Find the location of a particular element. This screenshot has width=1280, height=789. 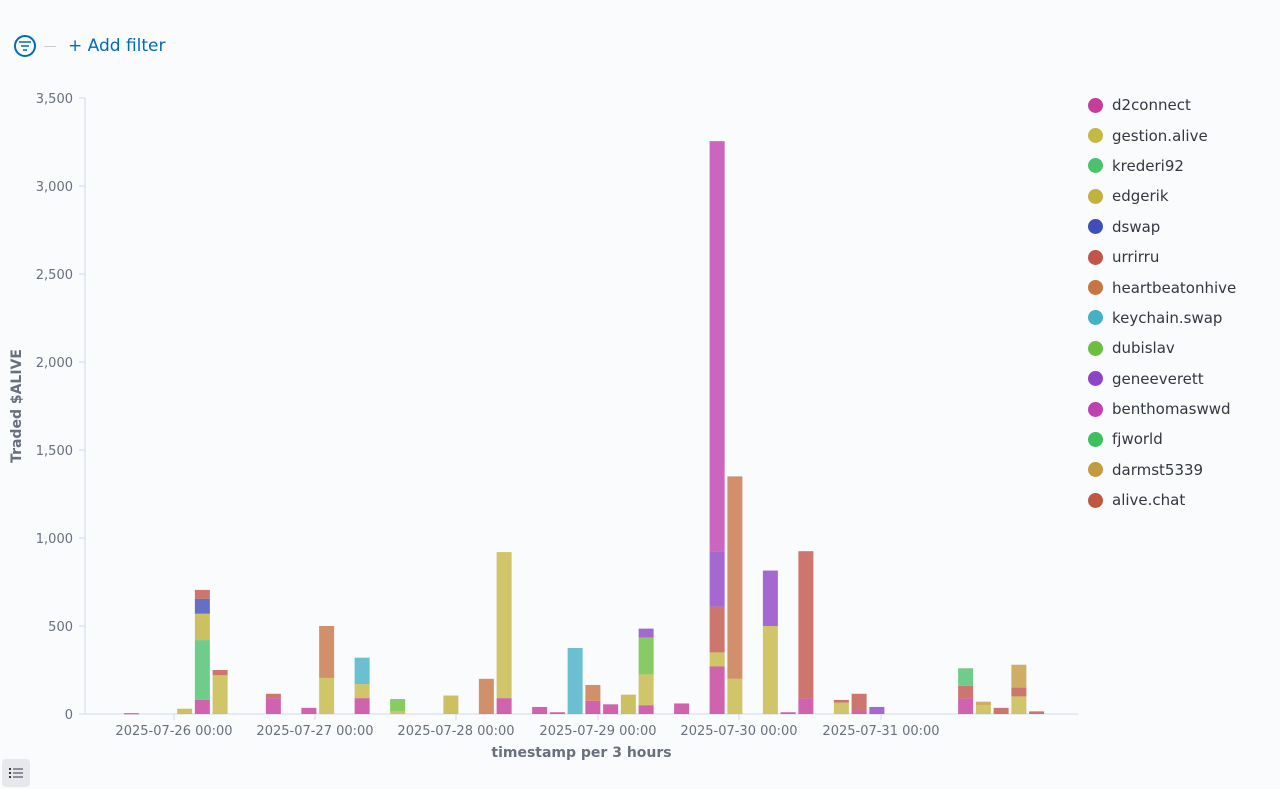

legend-item: edgerik is located at coordinates (1162, 196).